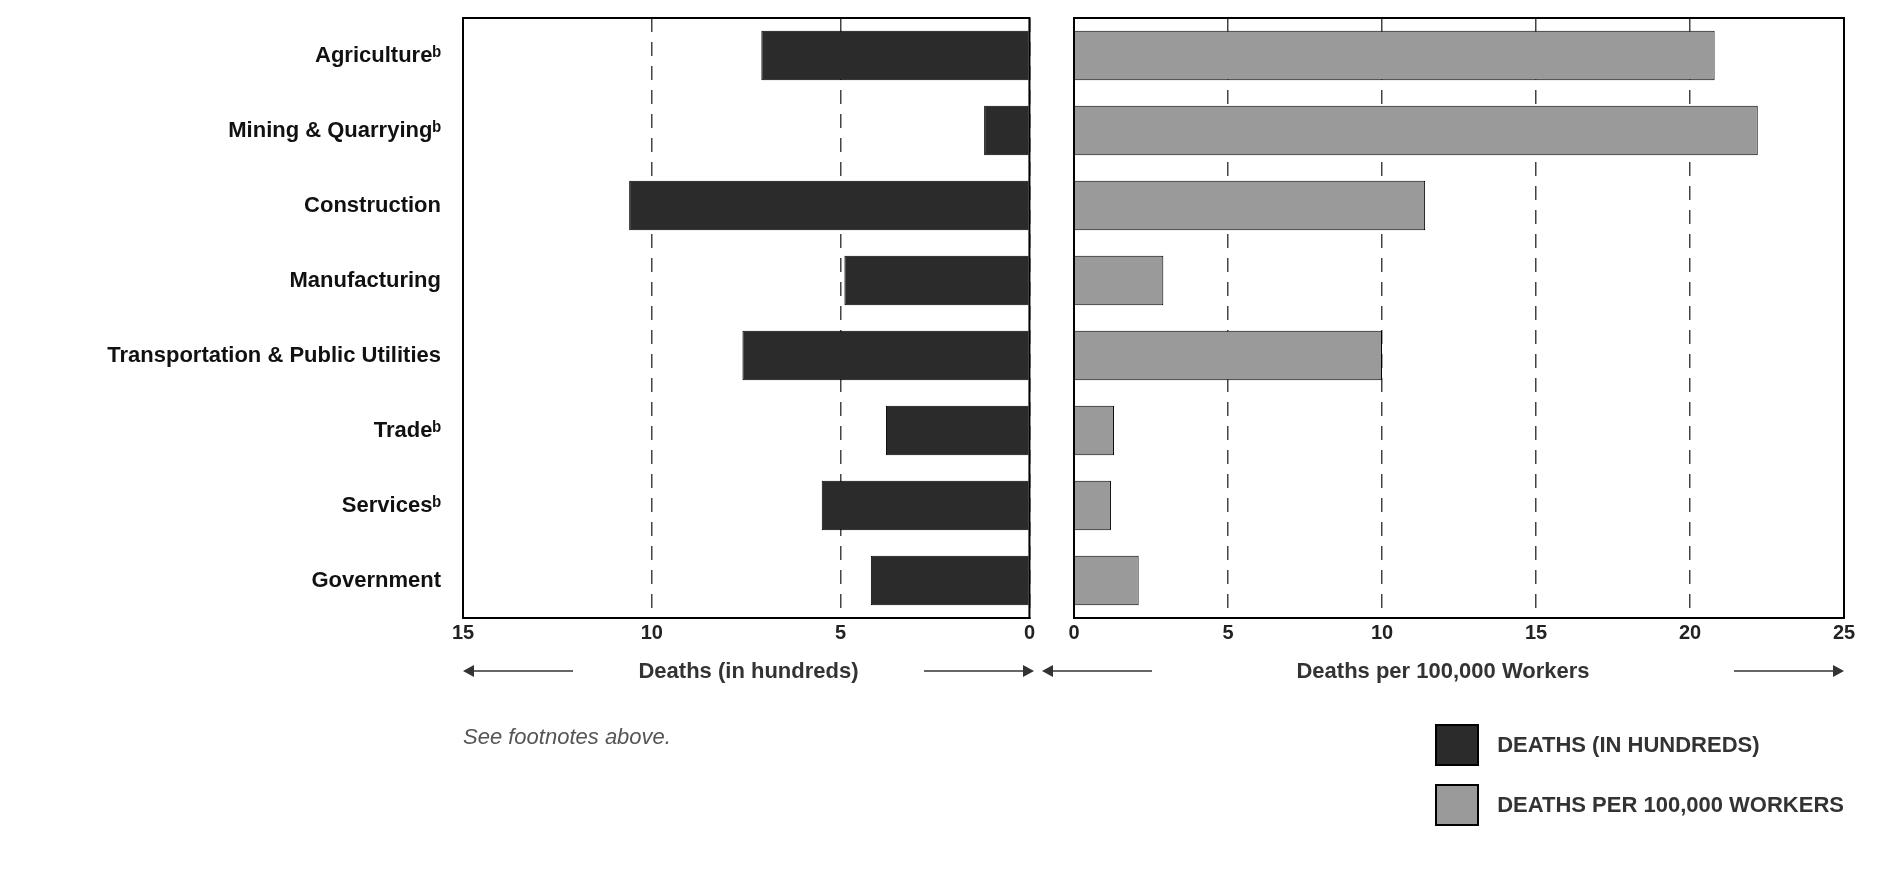  What do you see at coordinates (1628, 745) in the screenshot?
I see `legend-label: DEATHS (IN HUNDREDS)` at bounding box center [1628, 745].